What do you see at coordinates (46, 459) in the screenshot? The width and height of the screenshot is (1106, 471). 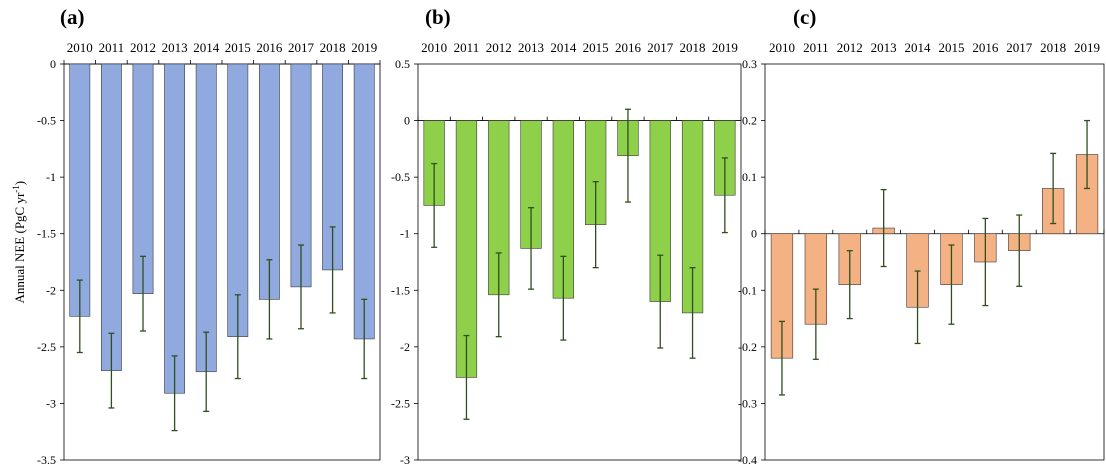 I see `y-tick-label: -3.5` at bounding box center [46, 459].